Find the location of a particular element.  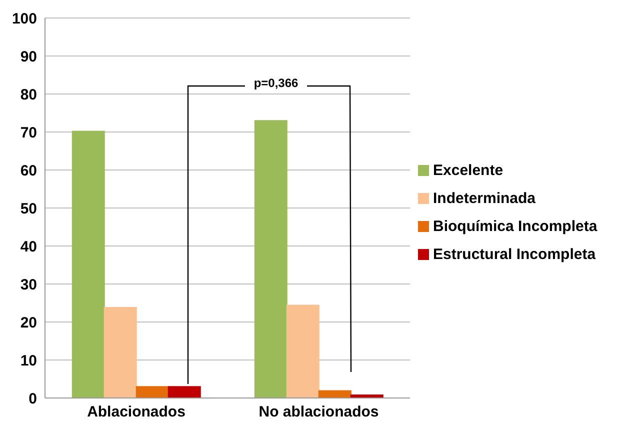

y-tick-label: 70 is located at coordinates (28, 133).